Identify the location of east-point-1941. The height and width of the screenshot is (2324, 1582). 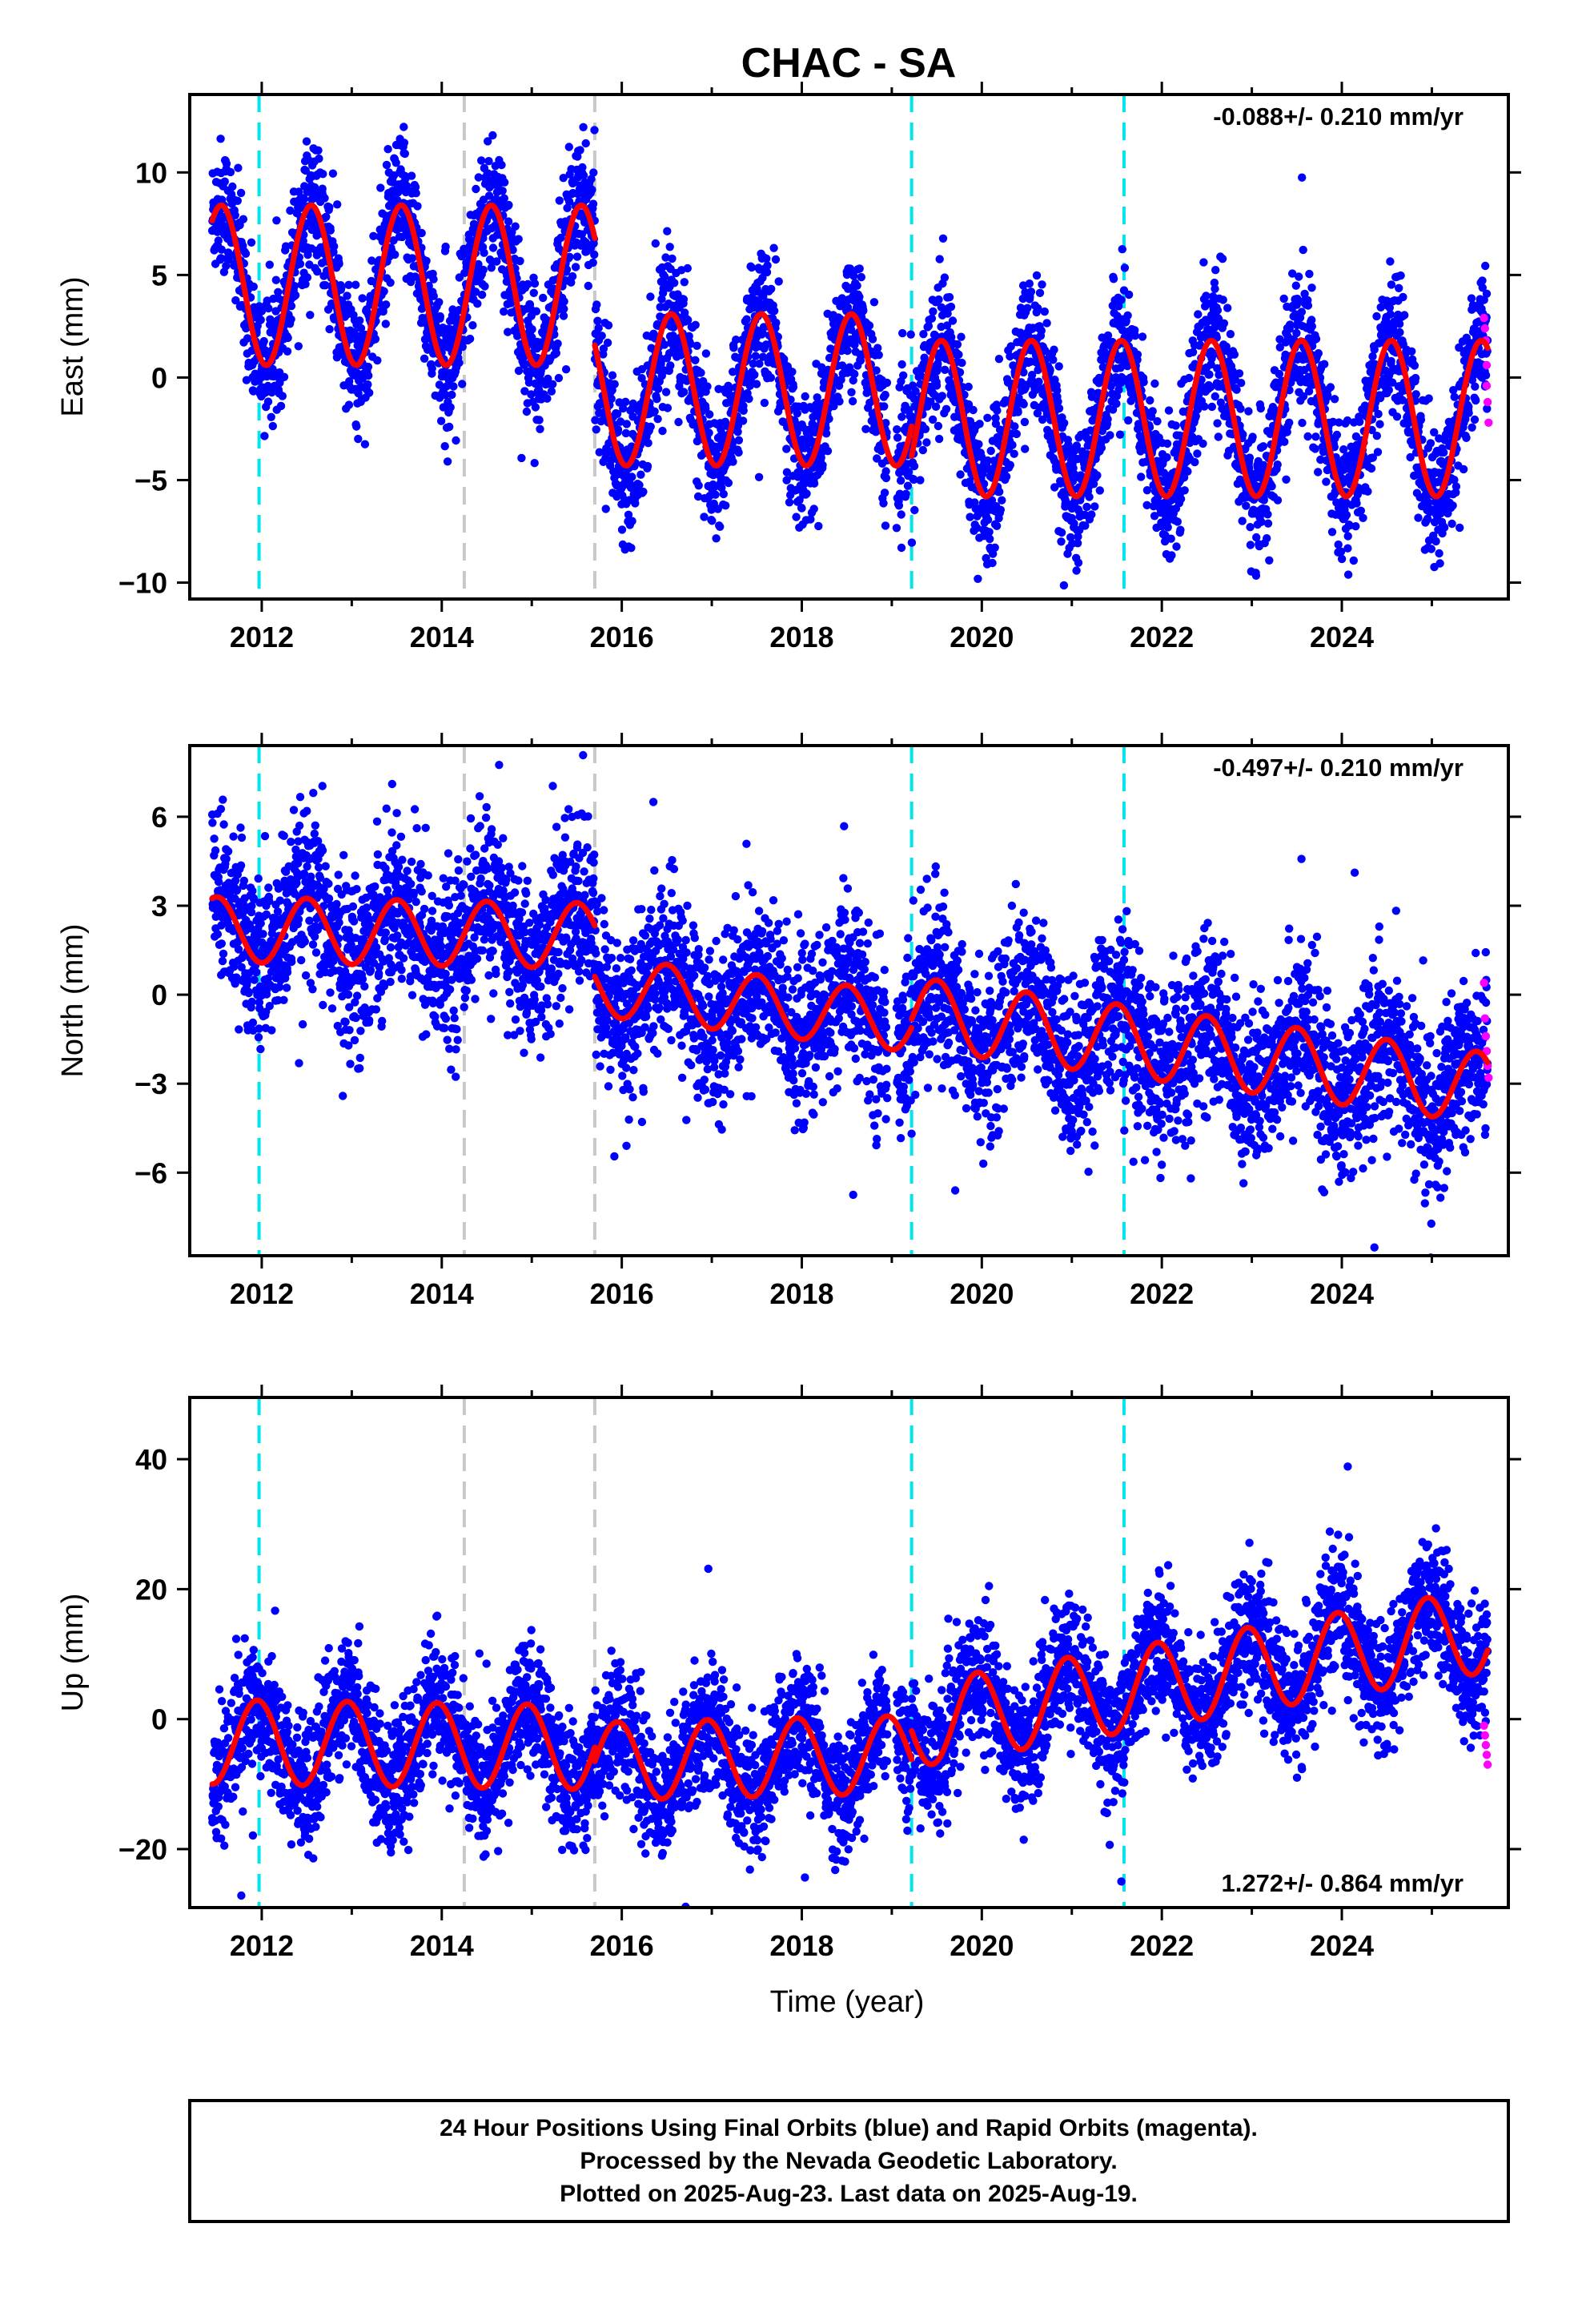
(690, 344).